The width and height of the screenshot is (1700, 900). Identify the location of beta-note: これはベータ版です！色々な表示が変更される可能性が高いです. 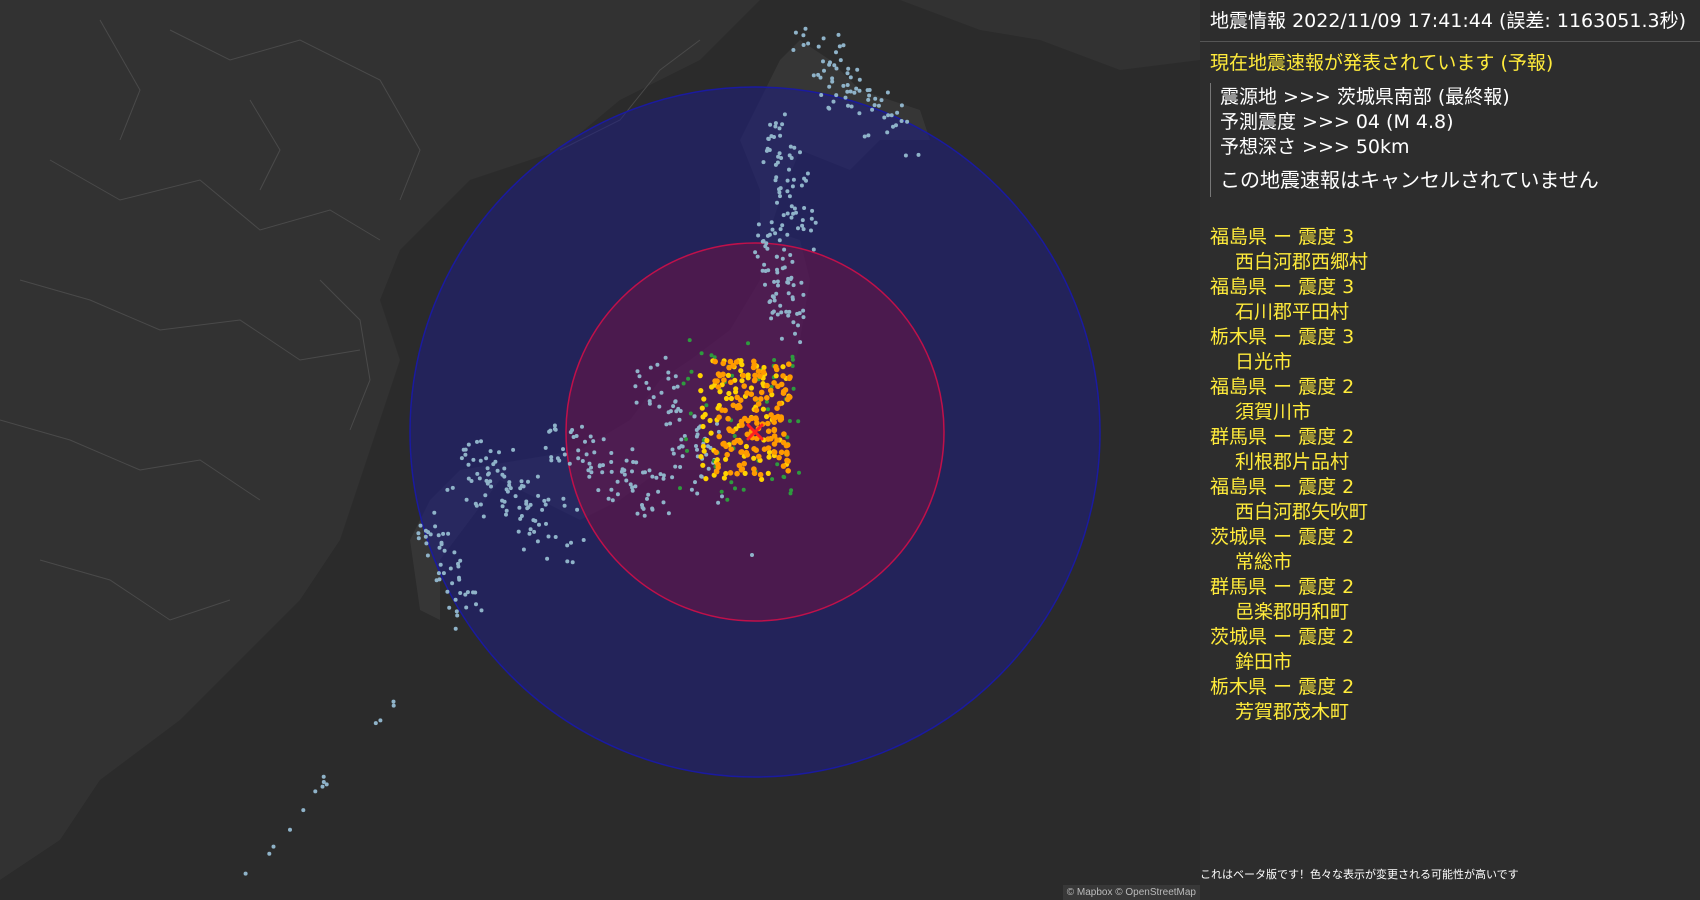
(1359, 874).